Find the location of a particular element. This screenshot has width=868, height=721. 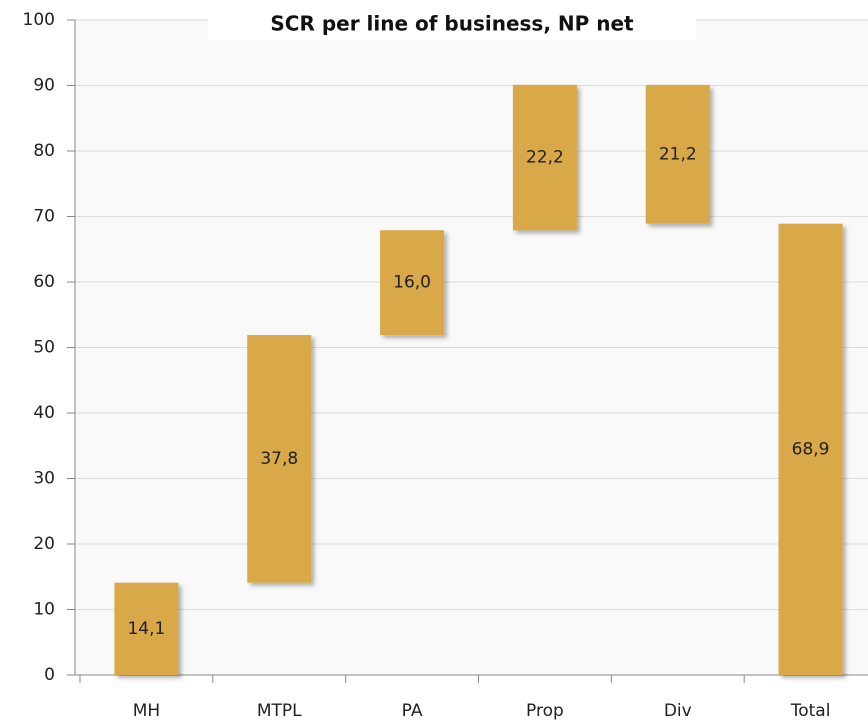

value-label: 16,0 is located at coordinates (412, 283).